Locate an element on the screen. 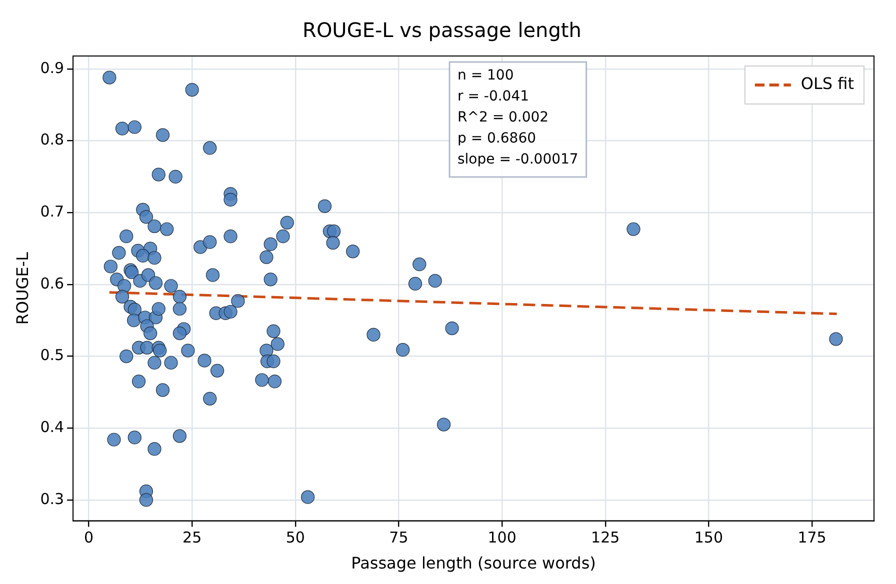  x-tick-label: 75 is located at coordinates (398, 537).